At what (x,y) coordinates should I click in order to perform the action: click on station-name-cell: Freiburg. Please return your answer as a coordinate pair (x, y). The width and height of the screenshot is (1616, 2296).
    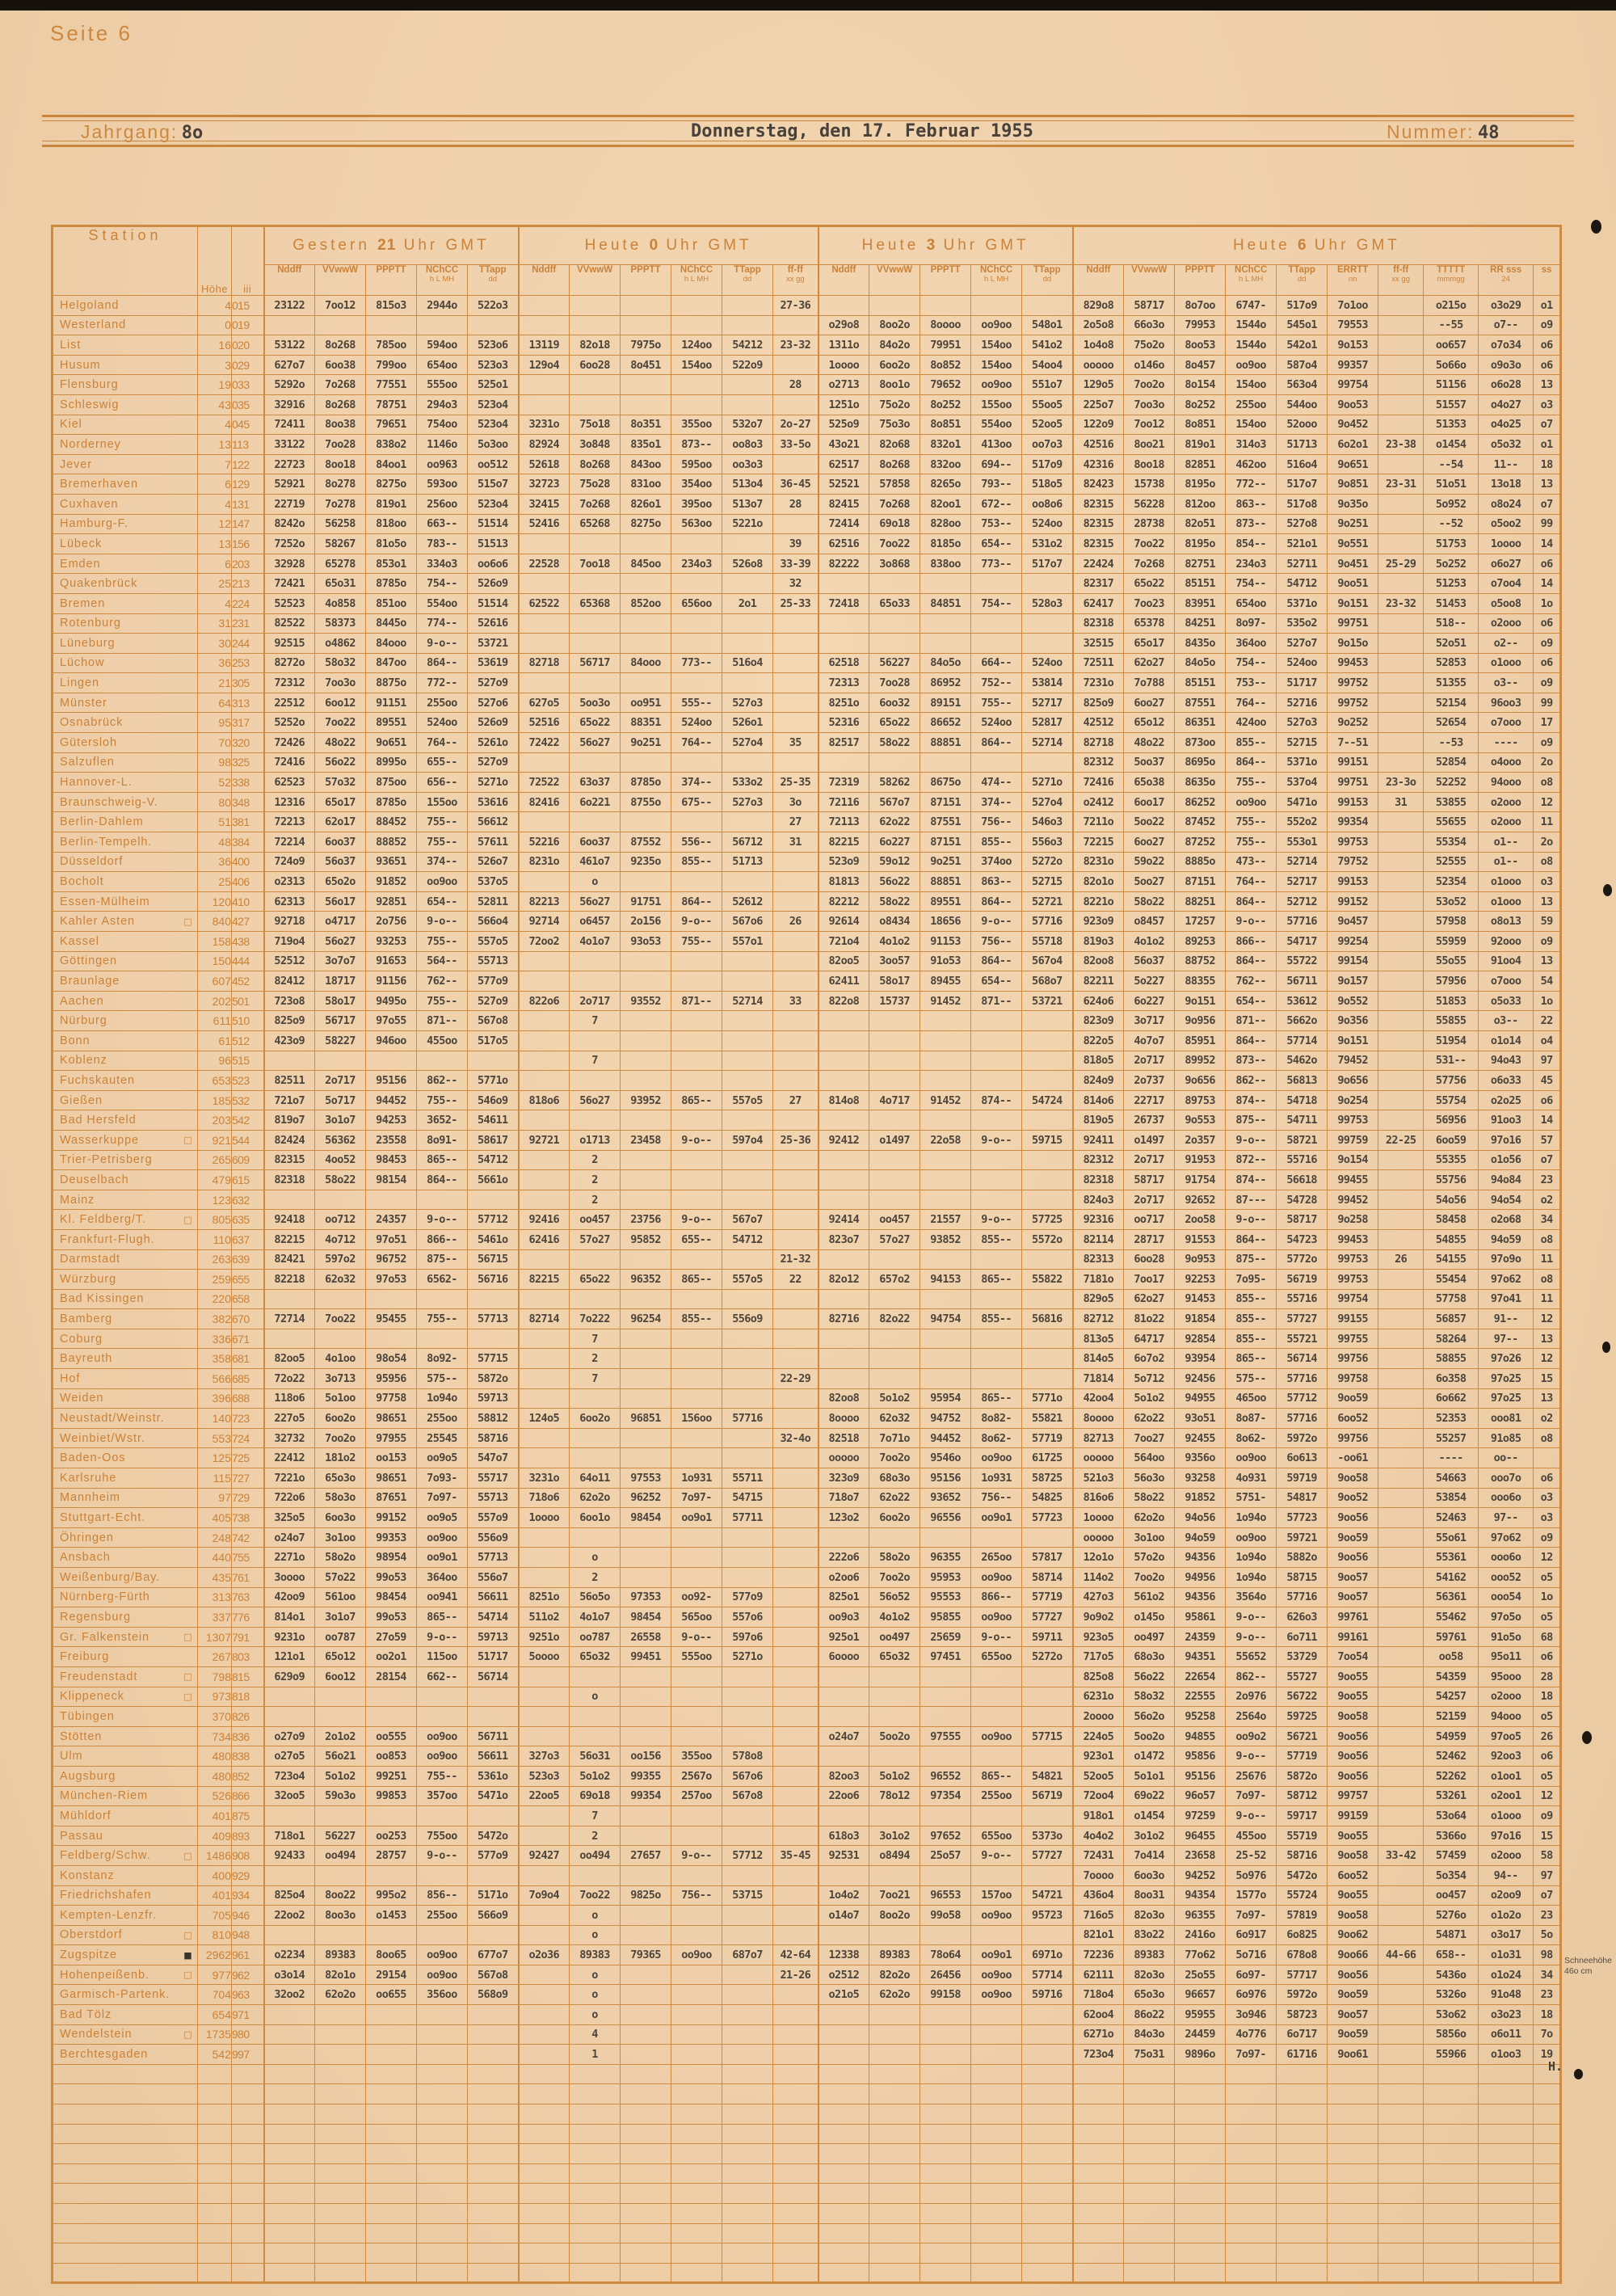
    Looking at the image, I should click on (125, 1656).